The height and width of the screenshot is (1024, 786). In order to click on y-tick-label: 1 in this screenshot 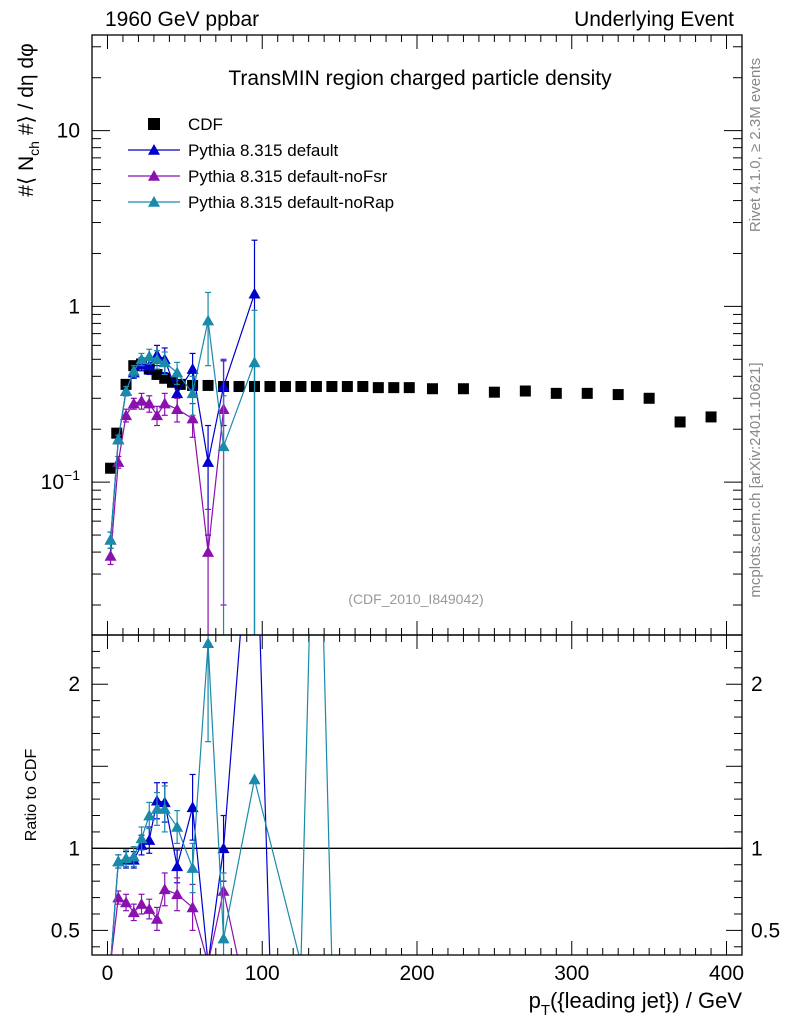, I will do `click(74, 306)`.